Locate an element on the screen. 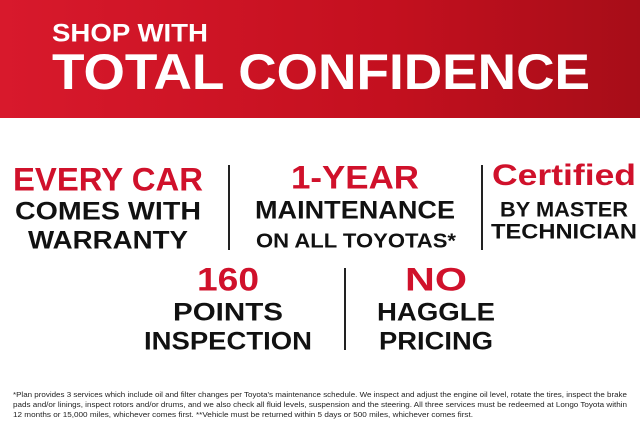 Image resolution: width=640 pixels, height=426 pixels. feature-highlight: 1-YEAR is located at coordinates (355, 177).